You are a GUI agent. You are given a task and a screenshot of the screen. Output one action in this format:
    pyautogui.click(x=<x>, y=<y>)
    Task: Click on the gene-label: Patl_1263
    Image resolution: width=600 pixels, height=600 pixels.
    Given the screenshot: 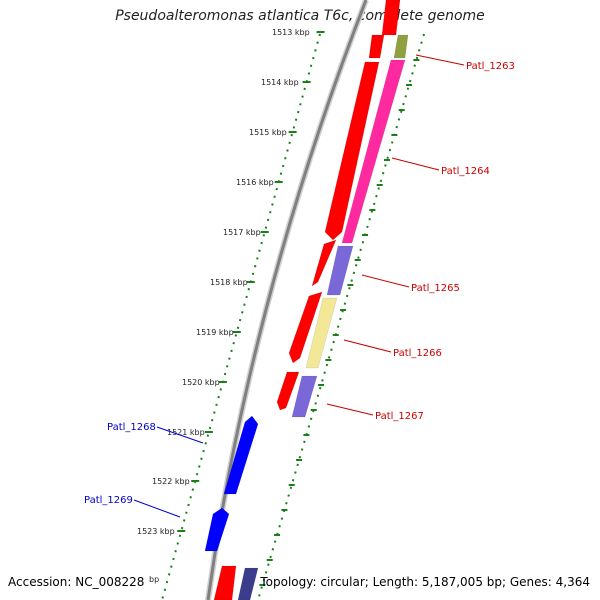 What is the action you would take?
    pyautogui.click(x=490, y=66)
    